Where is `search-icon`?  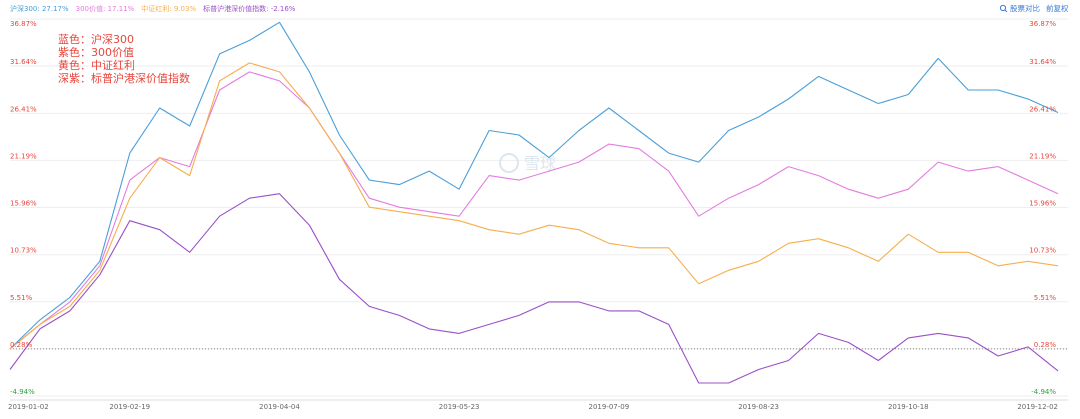 search-icon is located at coordinates (1003, 8).